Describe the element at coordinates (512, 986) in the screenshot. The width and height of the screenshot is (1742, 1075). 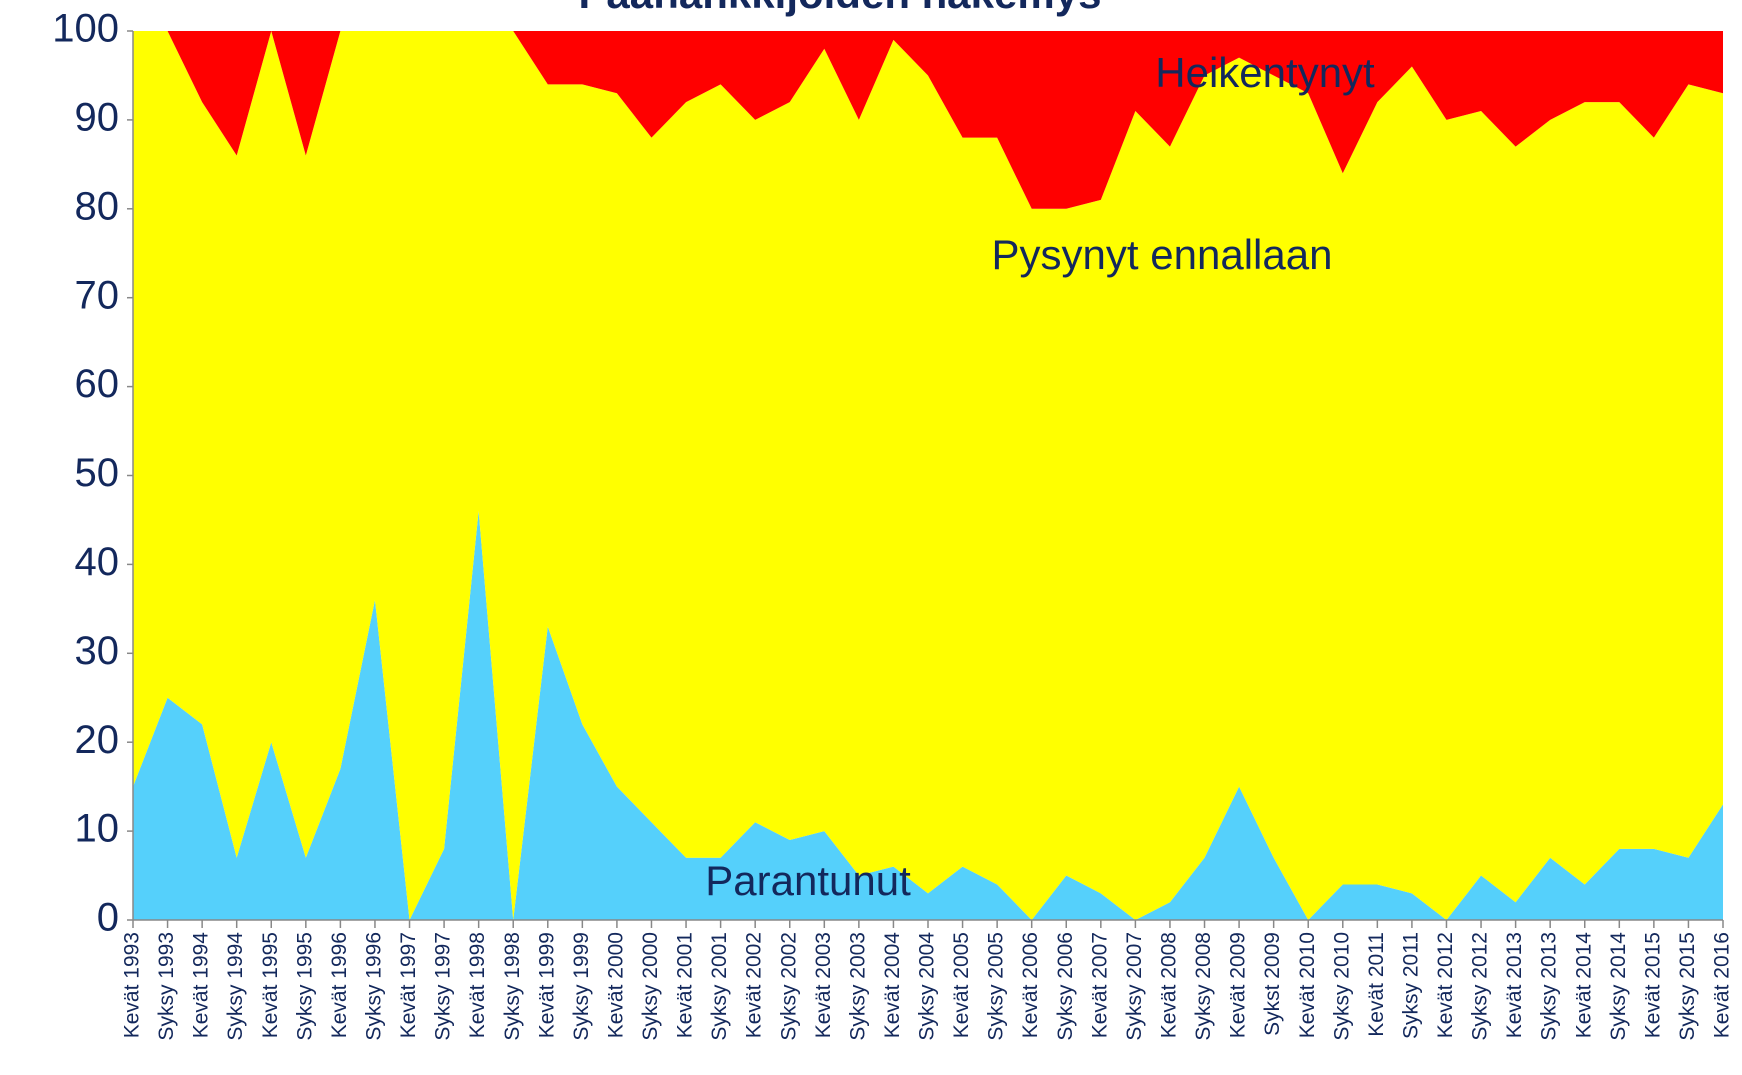
I see `x-tick-label: Syksy 1998` at that location.